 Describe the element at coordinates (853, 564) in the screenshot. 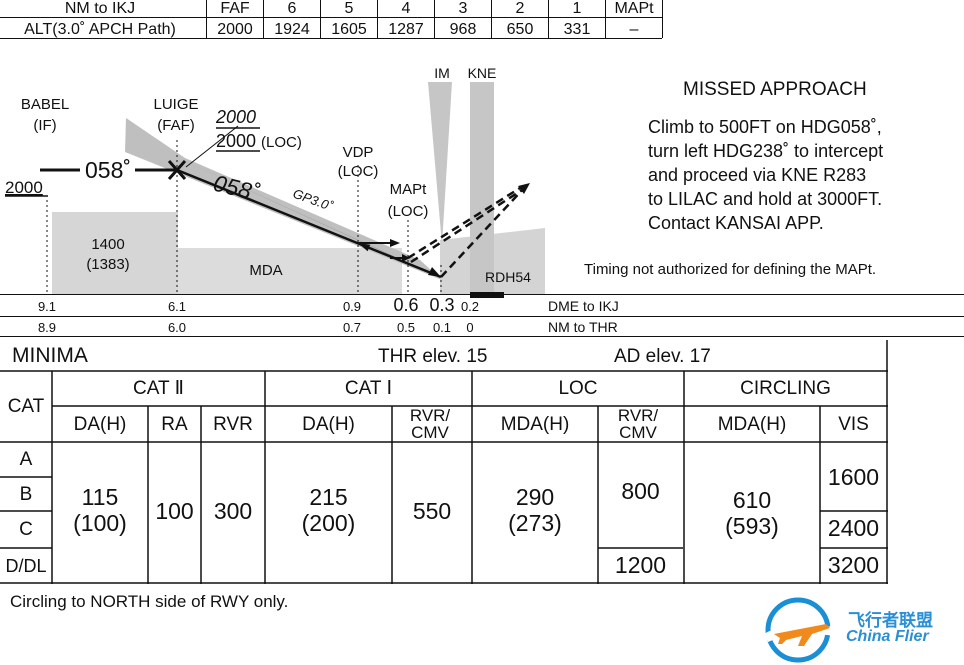

I see `vis-d: 3200` at that location.